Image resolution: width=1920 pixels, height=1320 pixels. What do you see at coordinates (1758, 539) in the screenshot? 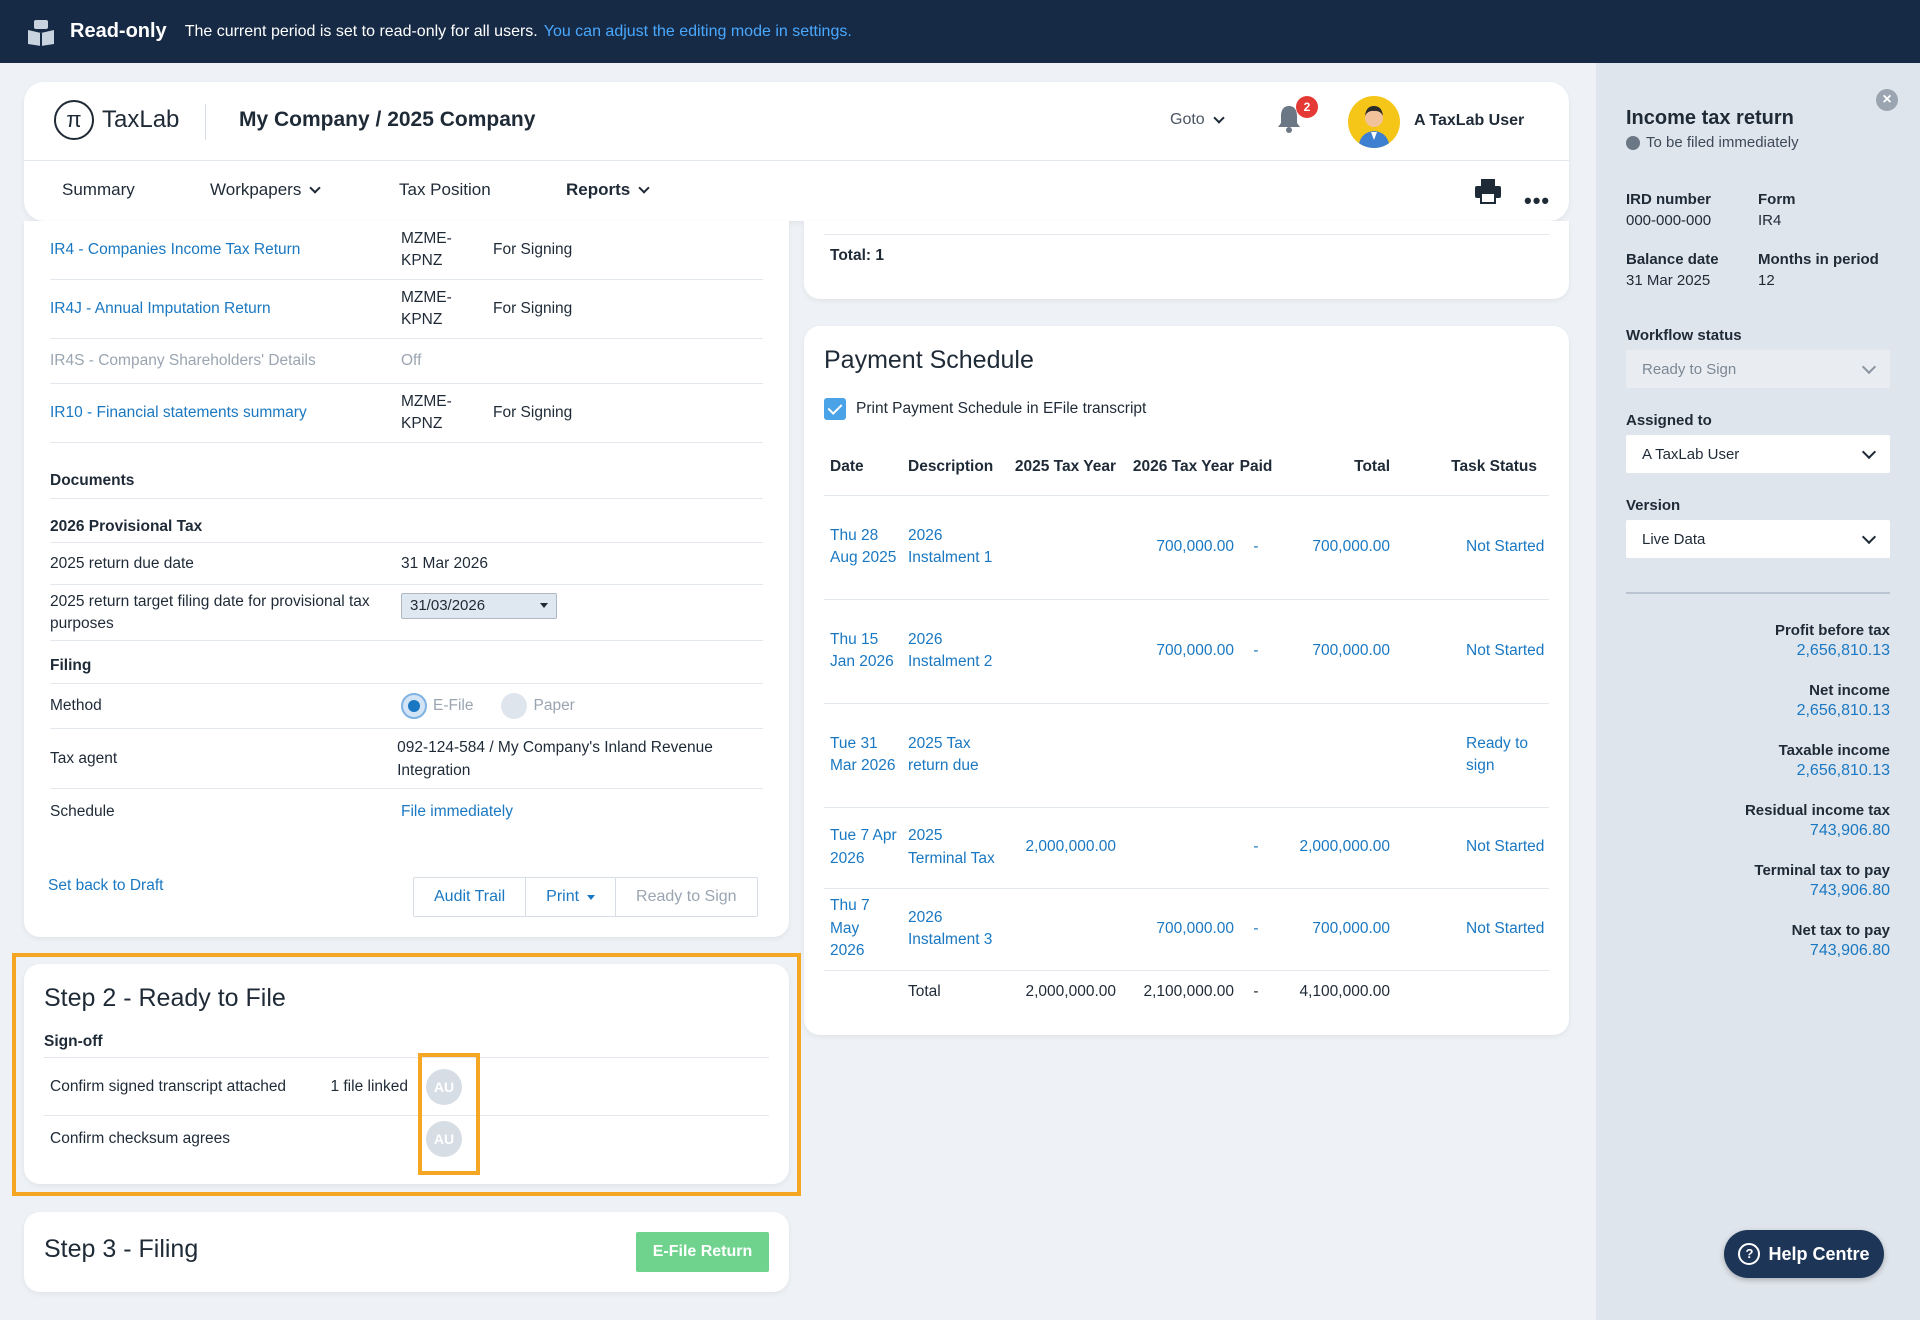
I see `version-select: Live Data` at bounding box center [1758, 539].